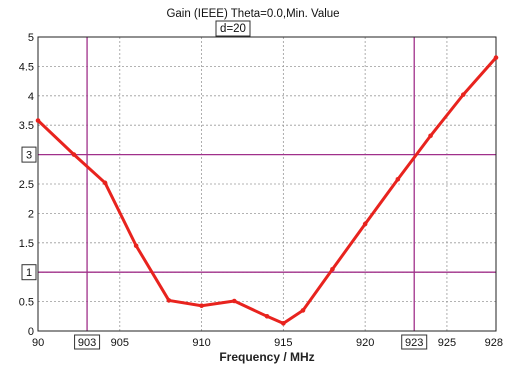  I want to click on x-axis-label: Frequency / MHz, so click(266, 357).